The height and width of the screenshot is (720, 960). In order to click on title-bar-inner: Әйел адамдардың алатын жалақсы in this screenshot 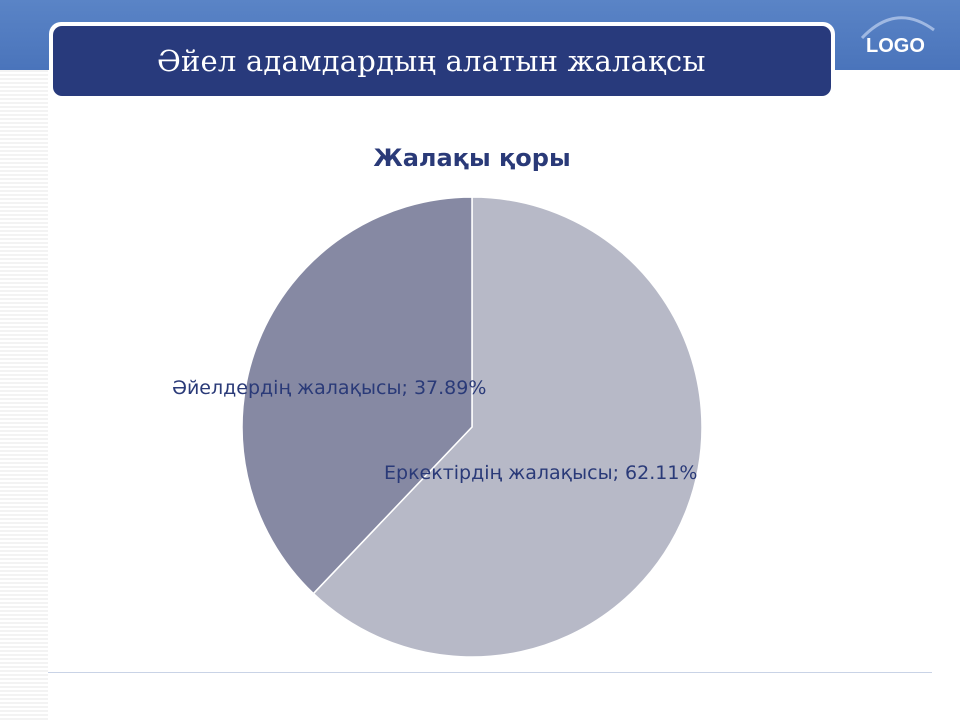, I will do `click(442, 61)`.